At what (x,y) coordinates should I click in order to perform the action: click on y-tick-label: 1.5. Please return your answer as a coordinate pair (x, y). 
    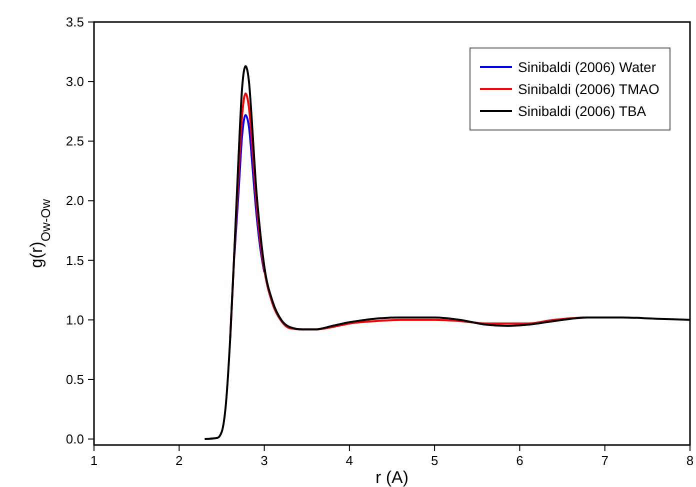
    Looking at the image, I should click on (75, 260).